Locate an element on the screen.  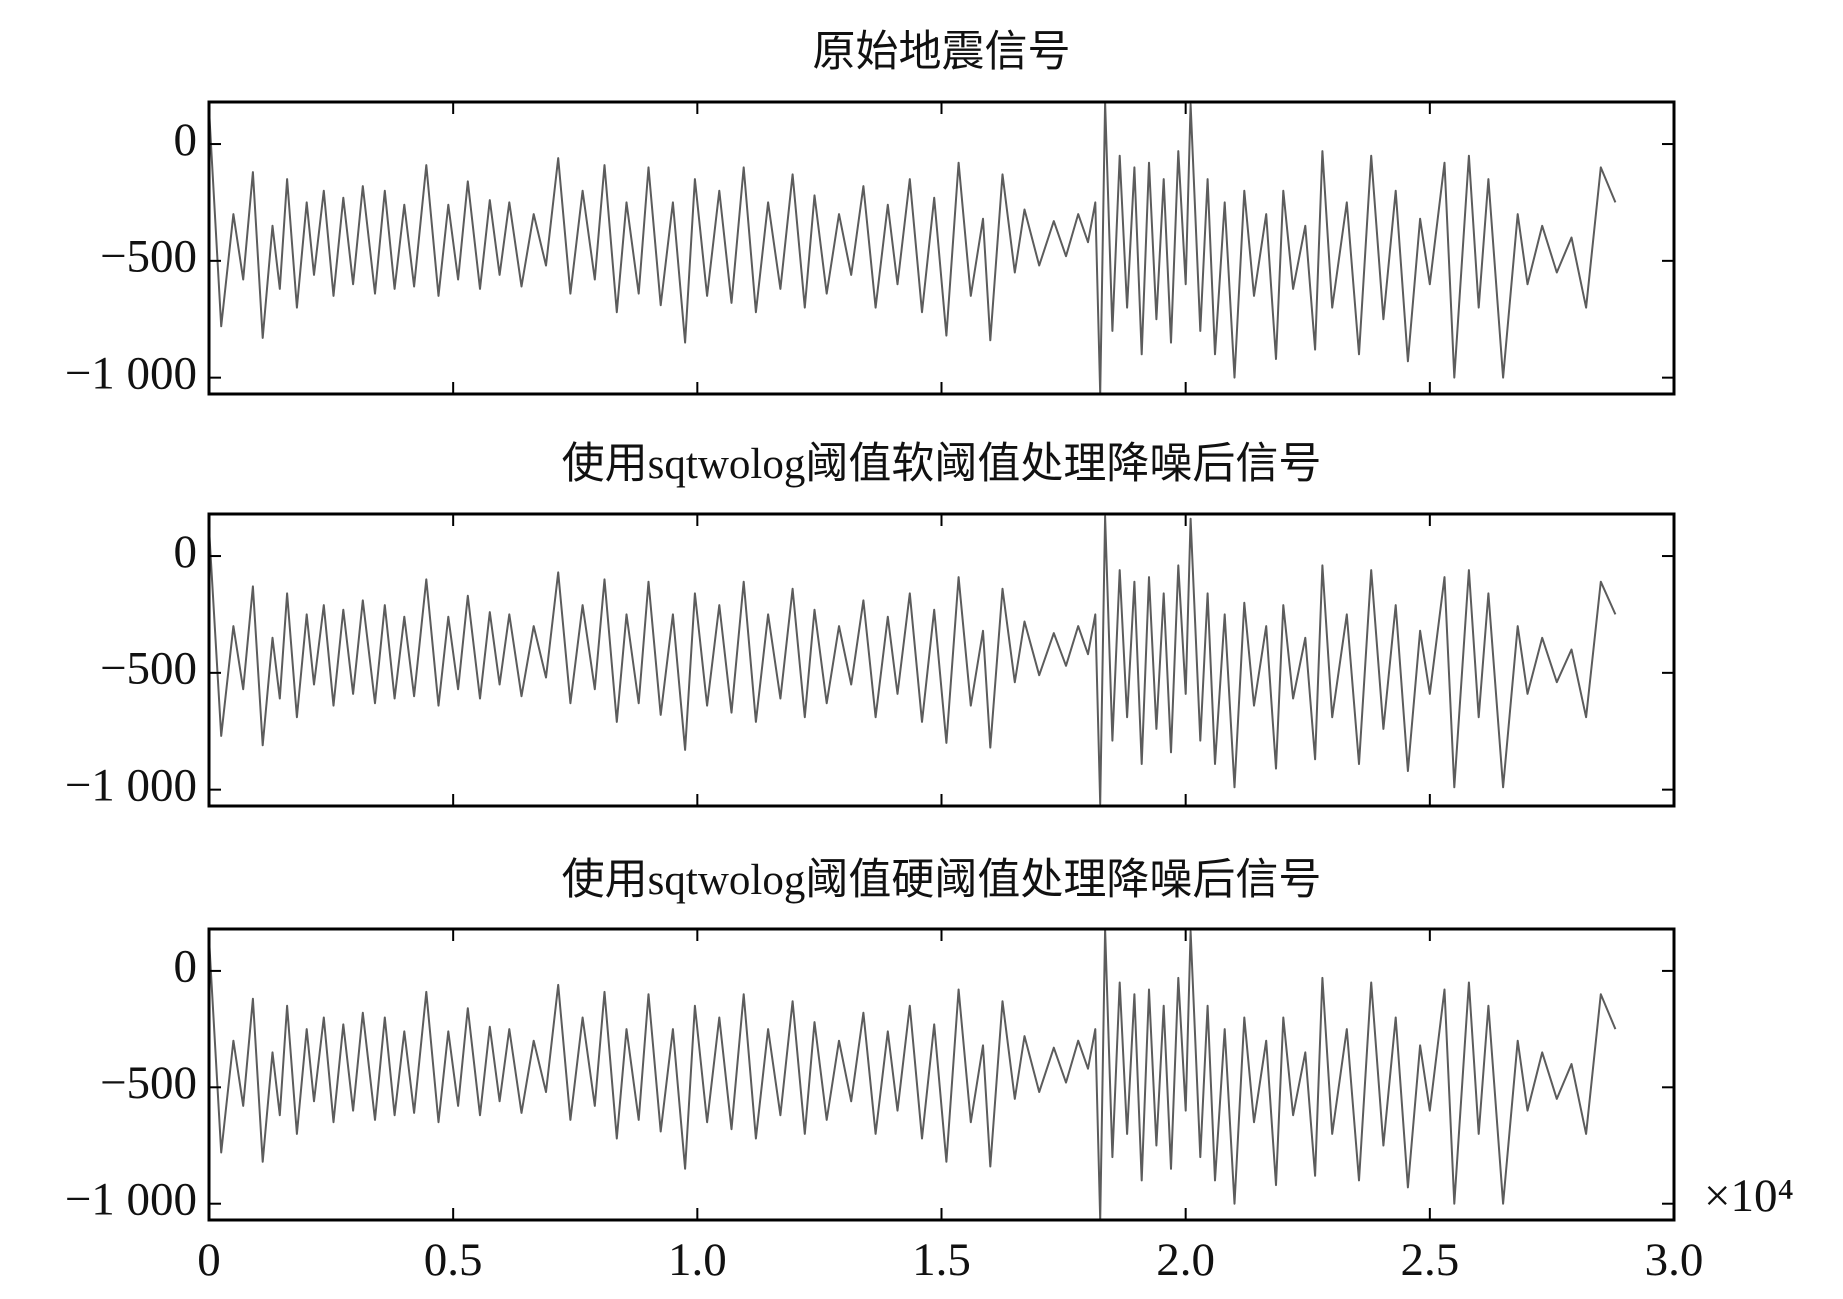
x-tick-label: 1.0 is located at coordinates (697, 1260).